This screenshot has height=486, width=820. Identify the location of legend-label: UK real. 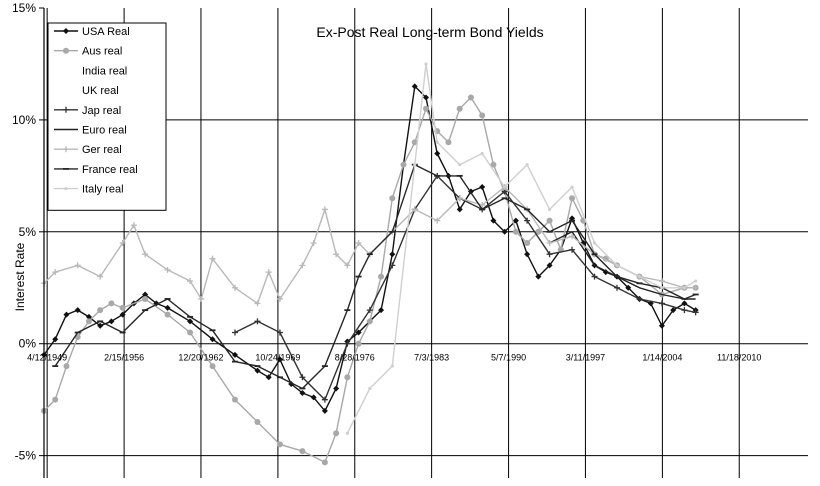
(100, 91).